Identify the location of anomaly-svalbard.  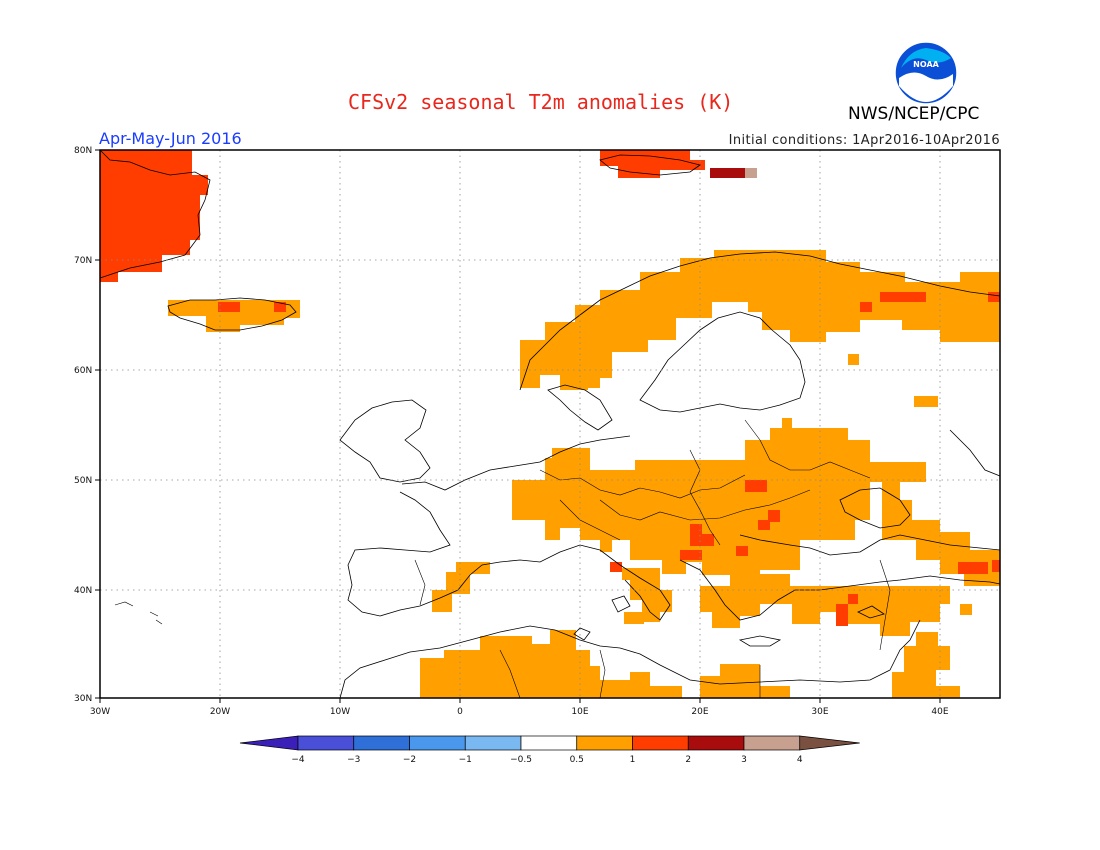
(652, 164).